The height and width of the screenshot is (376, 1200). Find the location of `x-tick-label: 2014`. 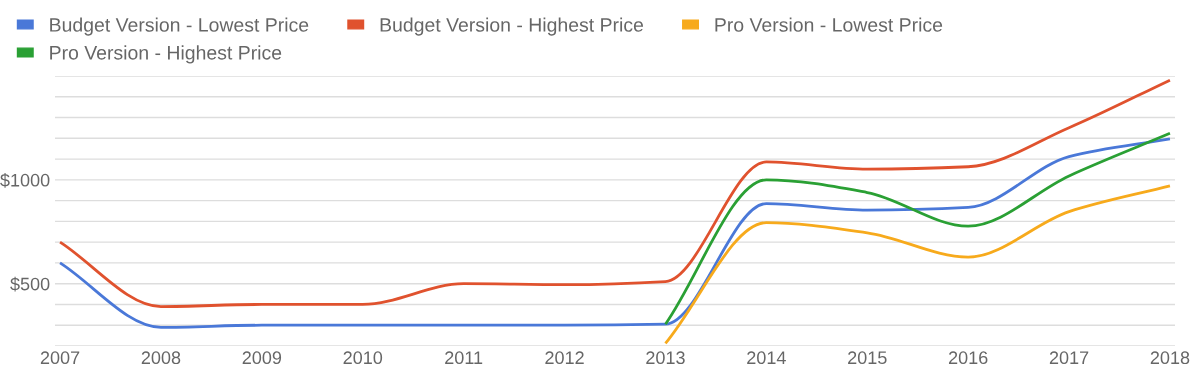

x-tick-label: 2014 is located at coordinates (766, 358).